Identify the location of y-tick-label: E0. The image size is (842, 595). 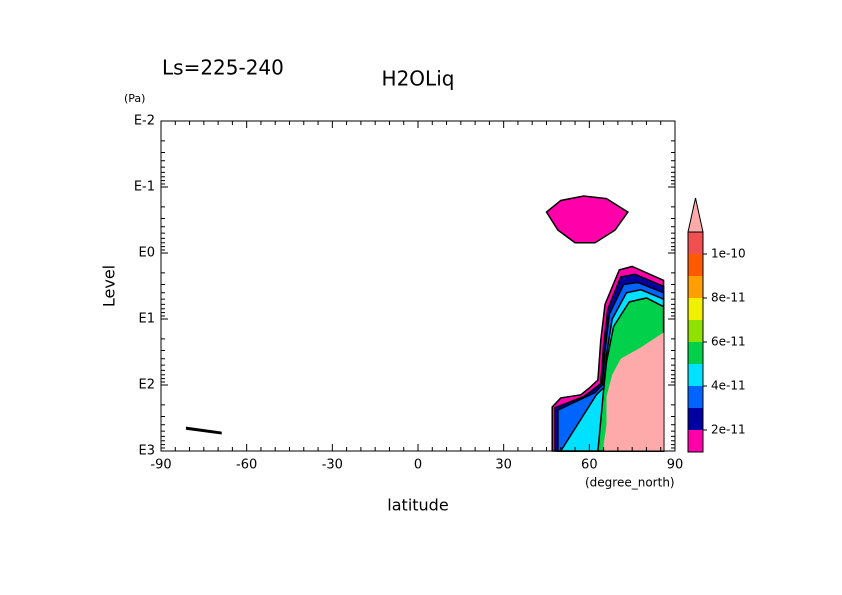
(147, 253).